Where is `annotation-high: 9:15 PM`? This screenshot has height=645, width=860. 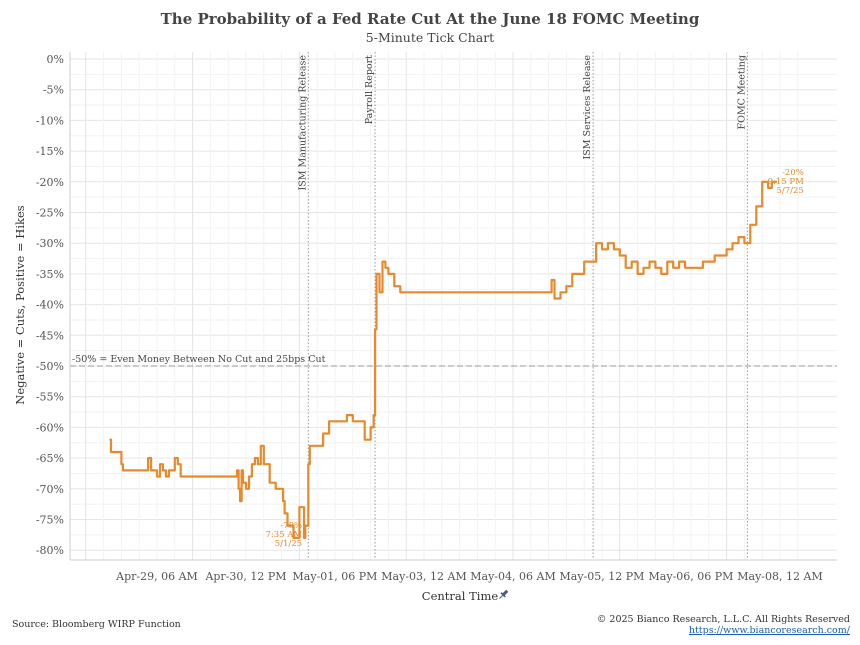
annotation-high: 9:15 PM is located at coordinates (786, 182).